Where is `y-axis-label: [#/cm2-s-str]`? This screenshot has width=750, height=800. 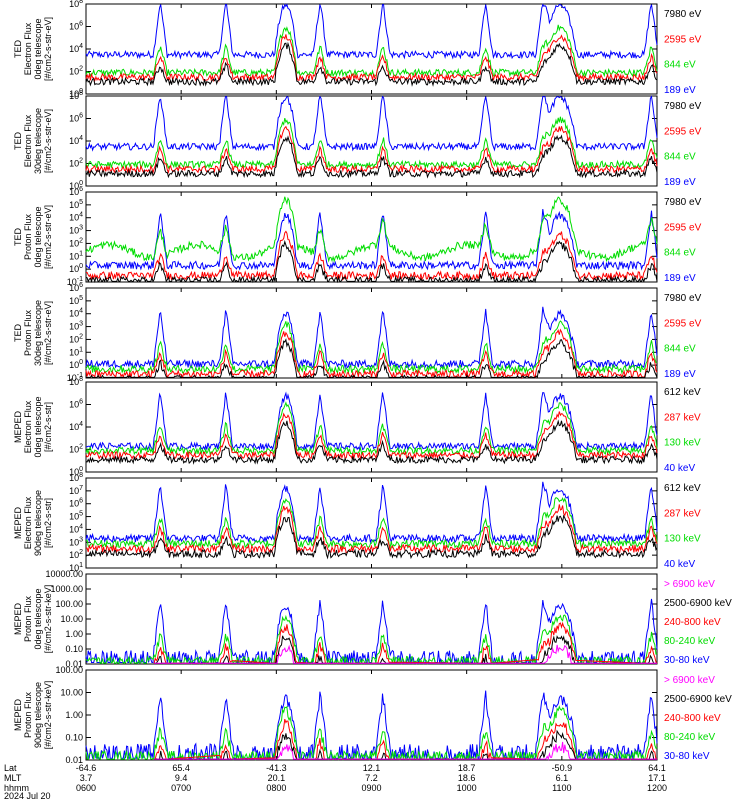
y-axis-label: [#/cm2-s-str] is located at coordinates (48, 427).